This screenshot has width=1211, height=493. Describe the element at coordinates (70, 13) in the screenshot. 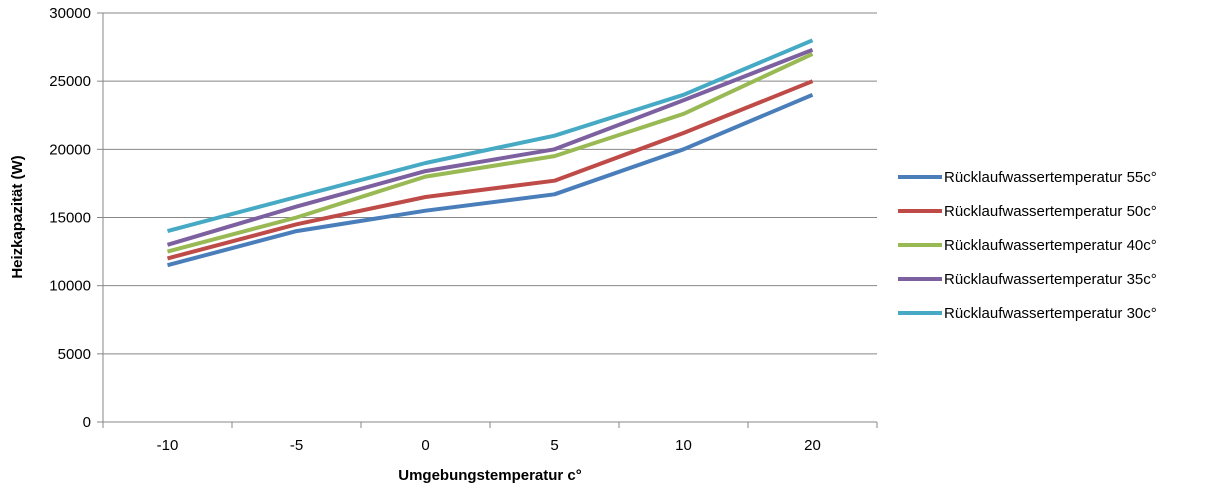

I see `y-tick-label: 30000` at that location.